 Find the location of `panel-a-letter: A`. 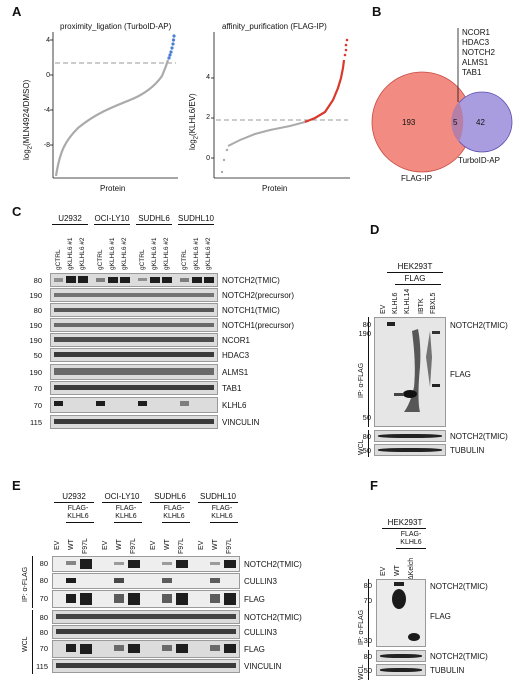

panel-a-letter: A is located at coordinates (17, 11).